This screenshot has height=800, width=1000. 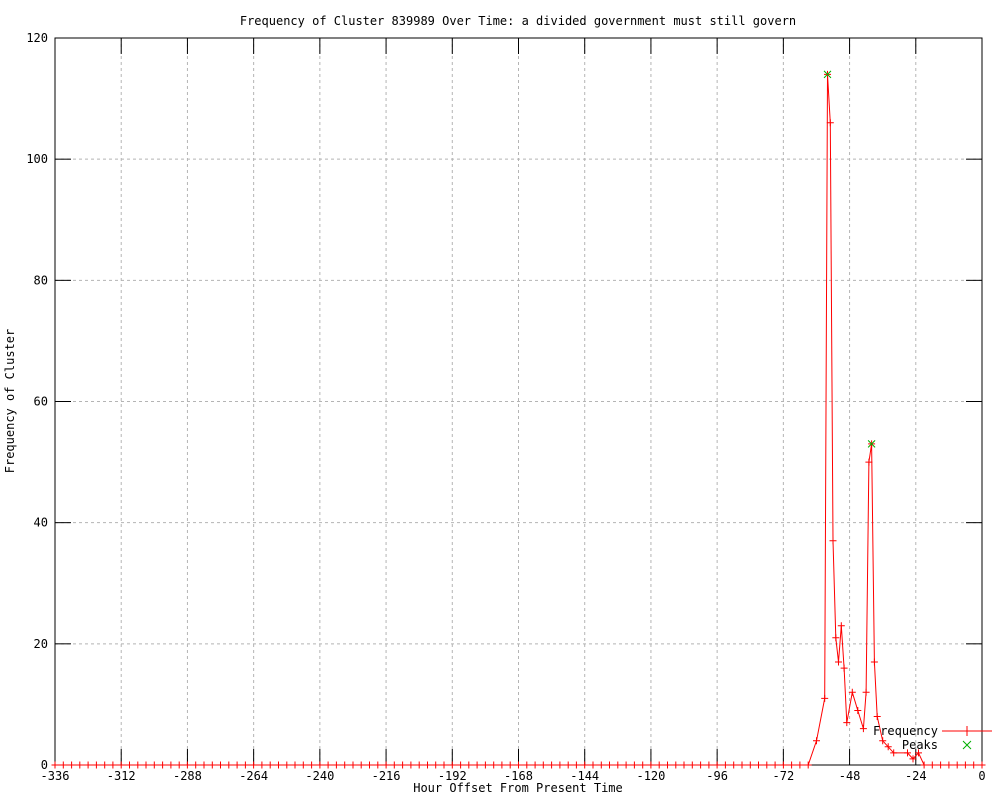 What do you see at coordinates (518, 788) in the screenshot?
I see `x-axis-title: Hour Offset From Present Time` at bounding box center [518, 788].